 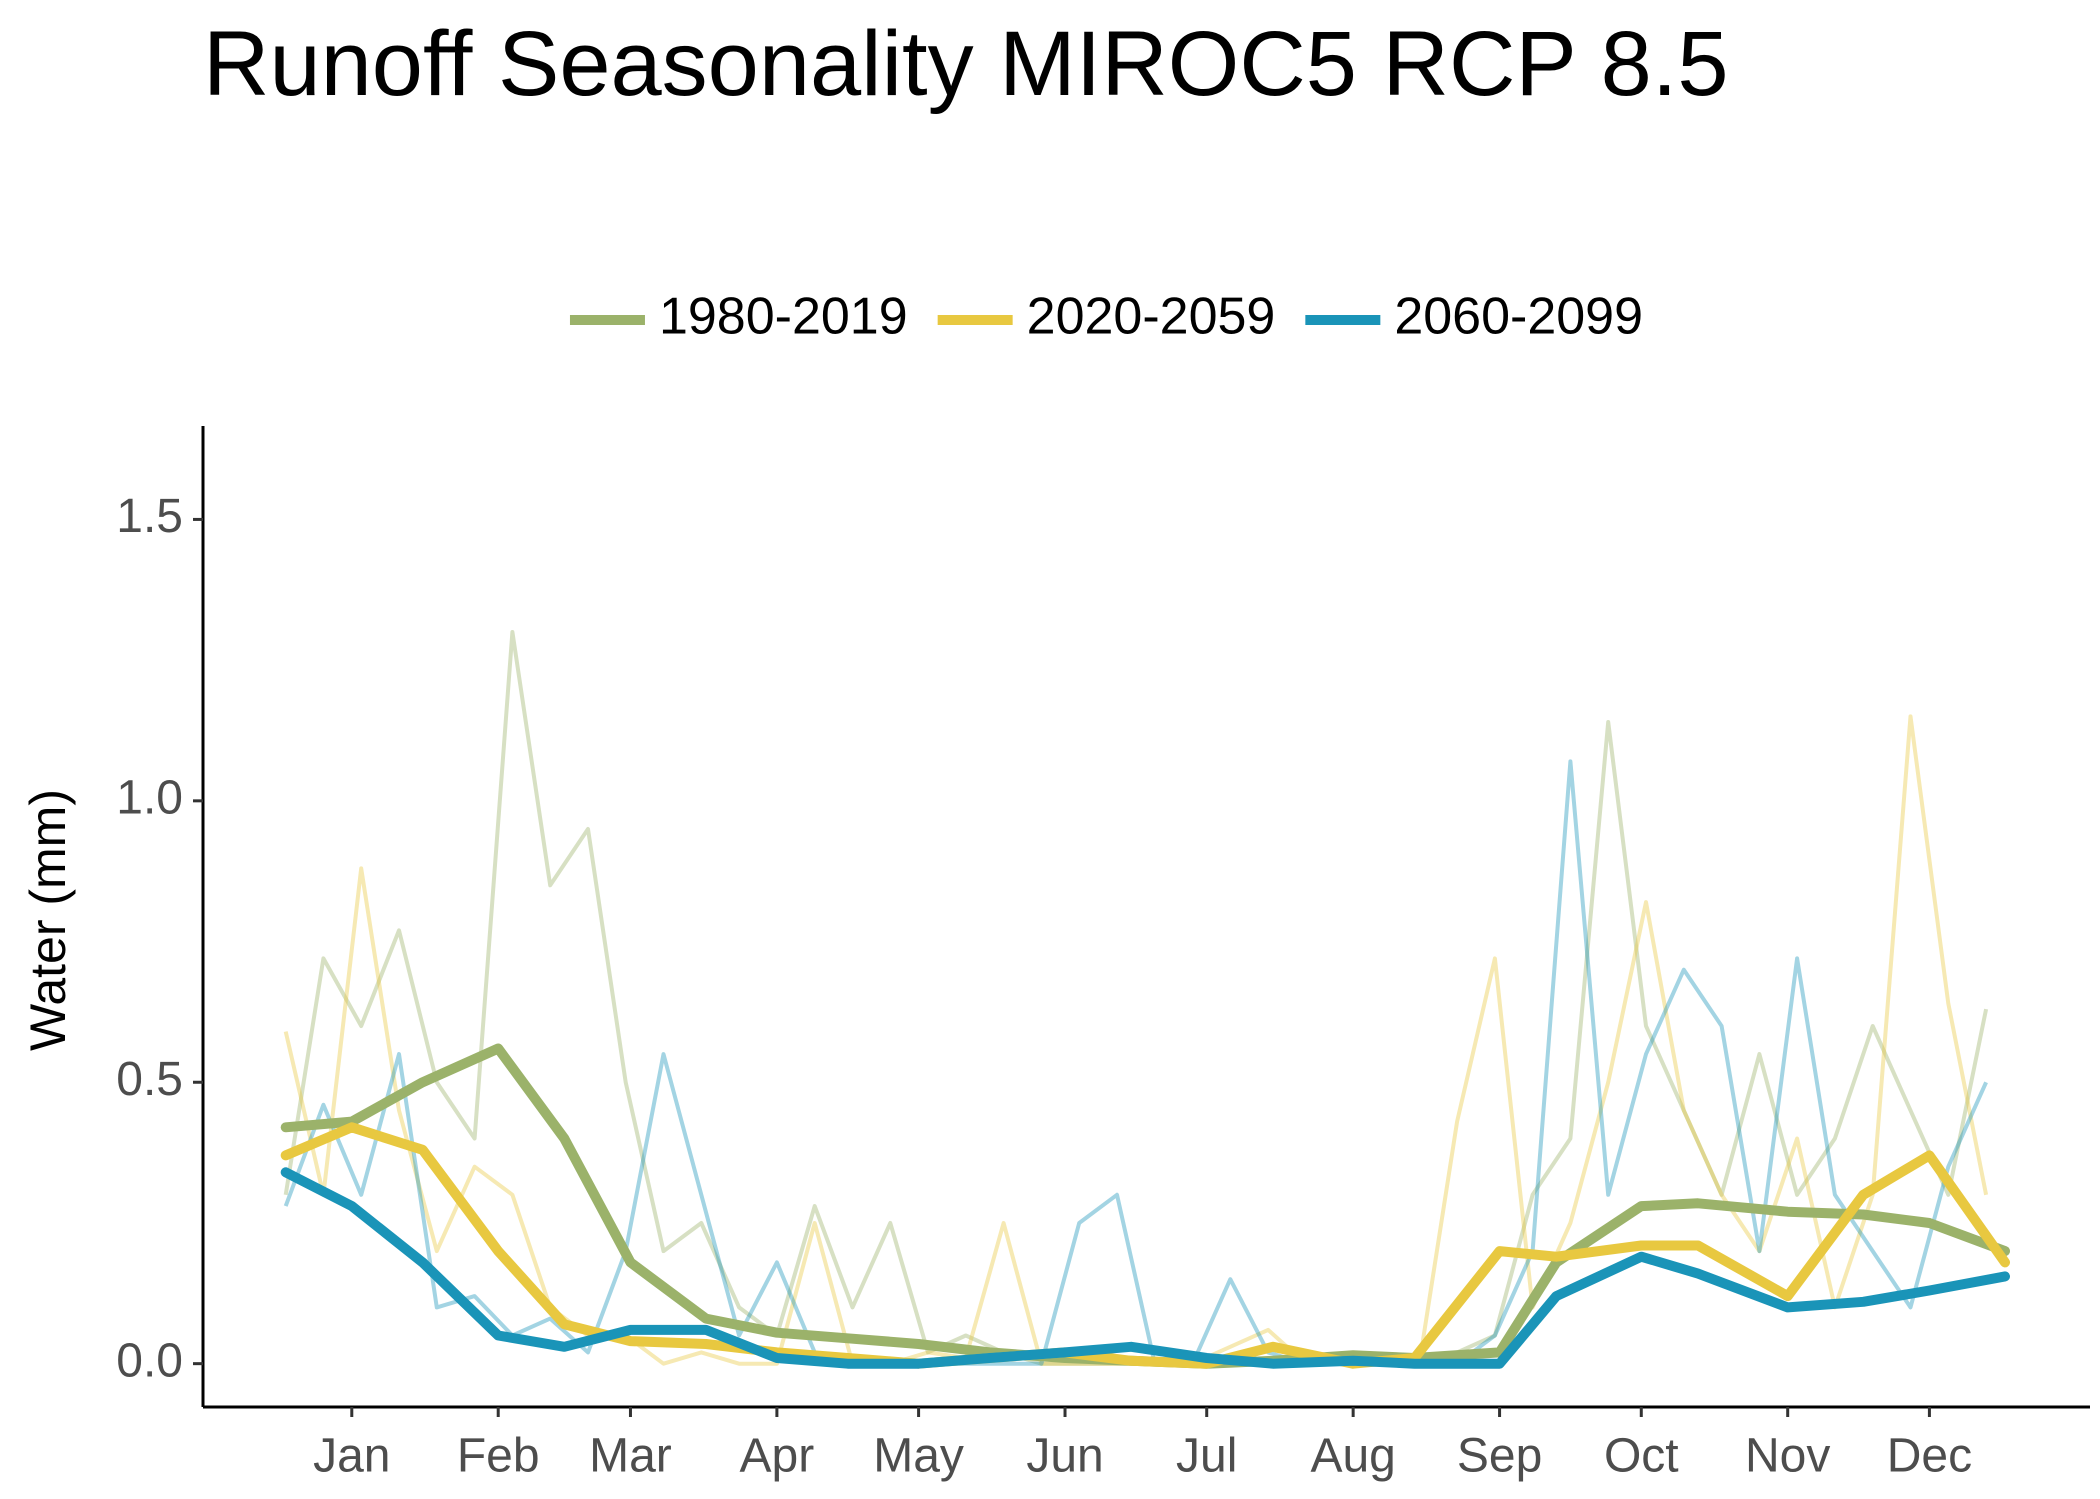 What do you see at coordinates (1787, 1456) in the screenshot?
I see `x-tick-label: Nov` at bounding box center [1787, 1456].